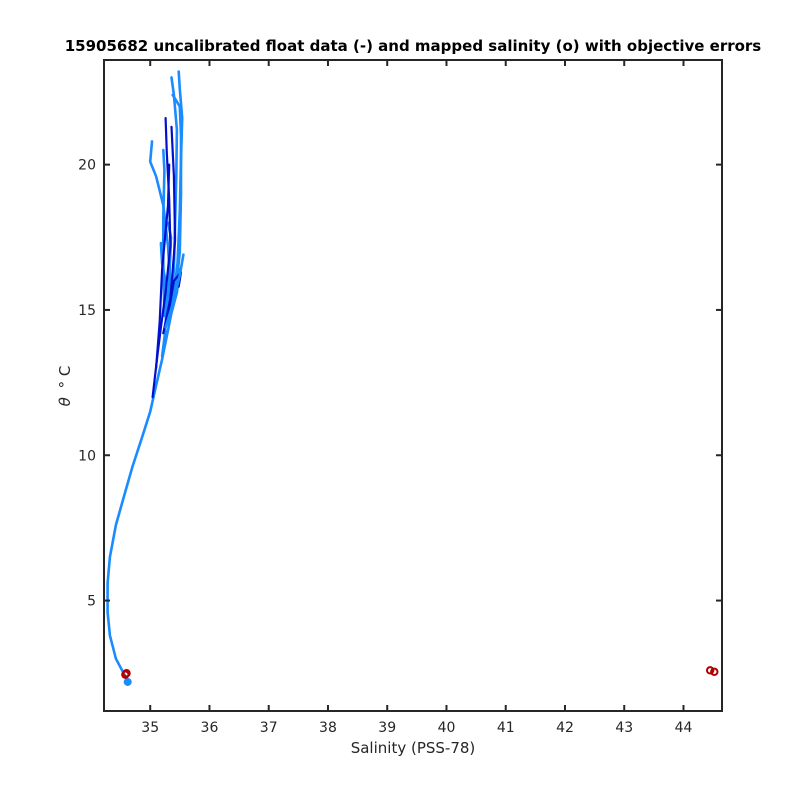 The image size is (800, 800). What do you see at coordinates (87, 166) in the screenshot?
I see `y-tick-label-20: 20` at bounding box center [87, 166].